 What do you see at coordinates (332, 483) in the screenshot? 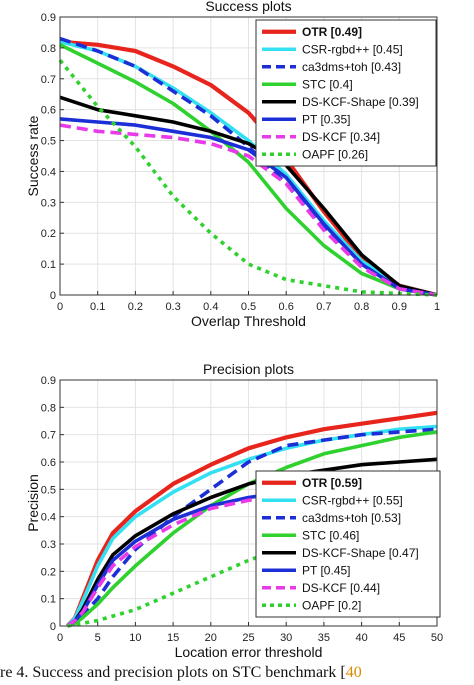
I see `precision-legend-label-1: OTR [0.59]` at bounding box center [332, 483].